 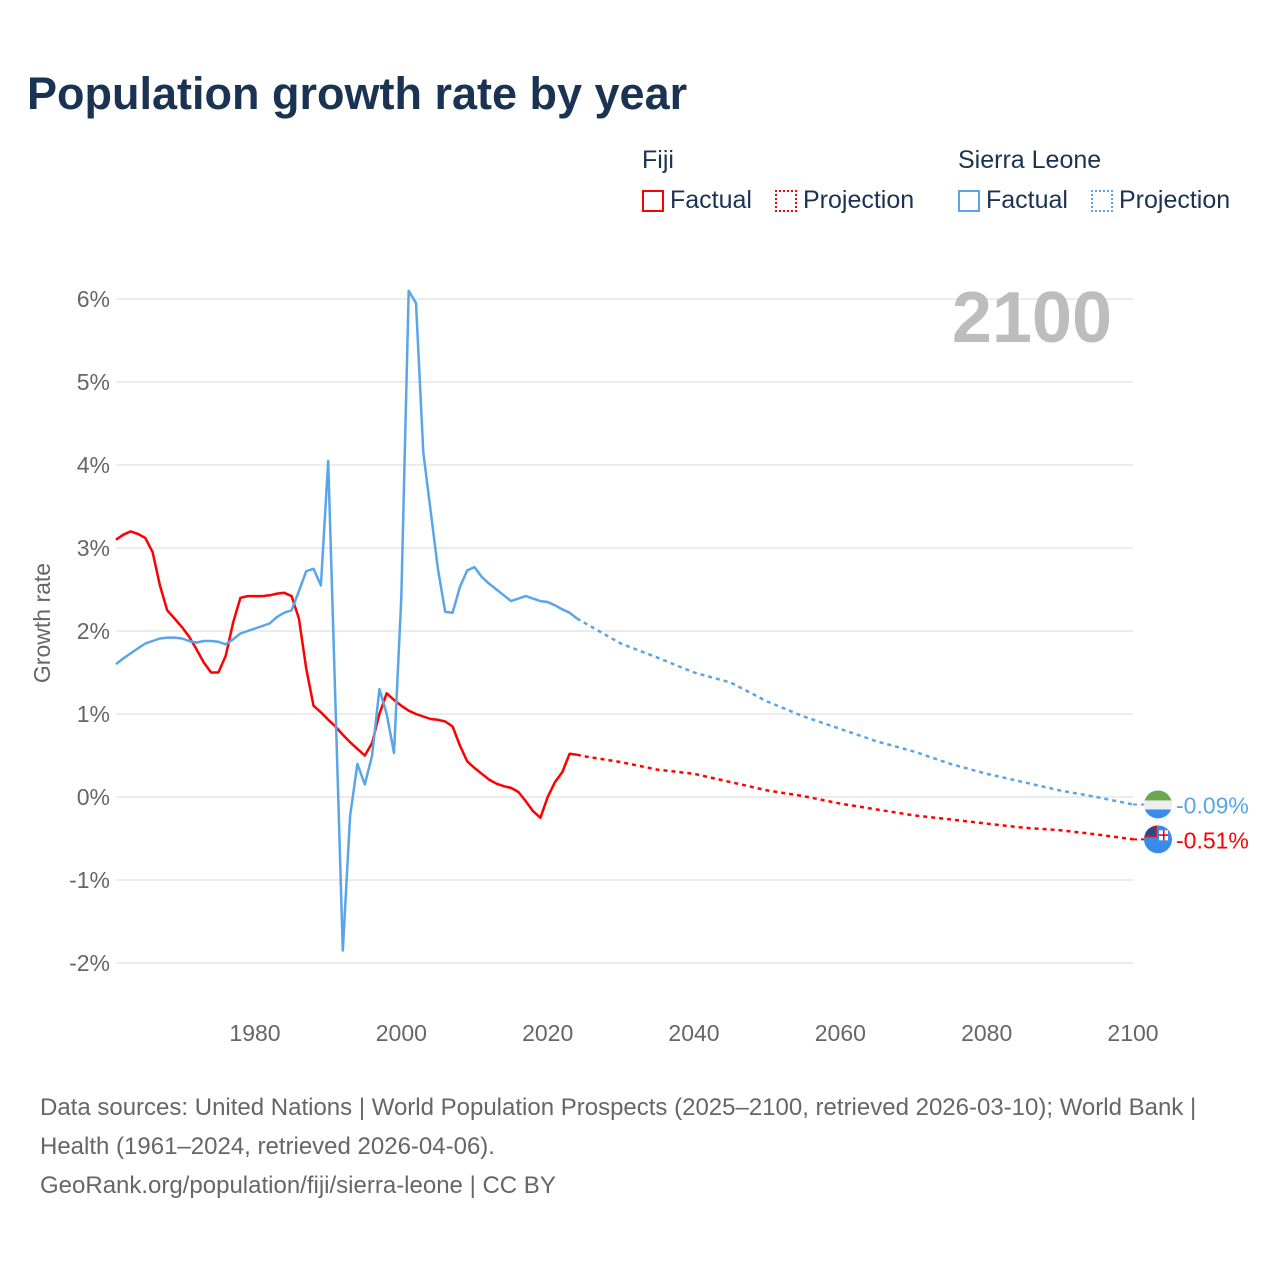 What do you see at coordinates (93, 714) in the screenshot?
I see `y-tick-label: 1%` at bounding box center [93, 714].